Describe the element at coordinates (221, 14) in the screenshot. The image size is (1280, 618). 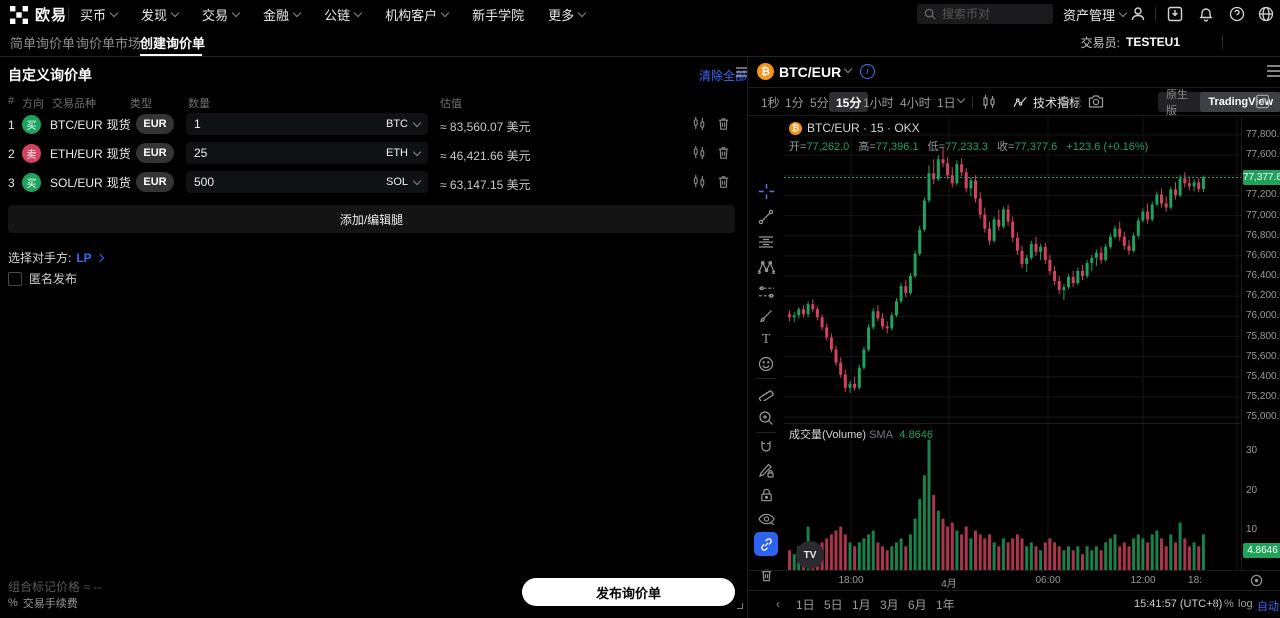
I see `nav-item-trade: 交易` at that location.